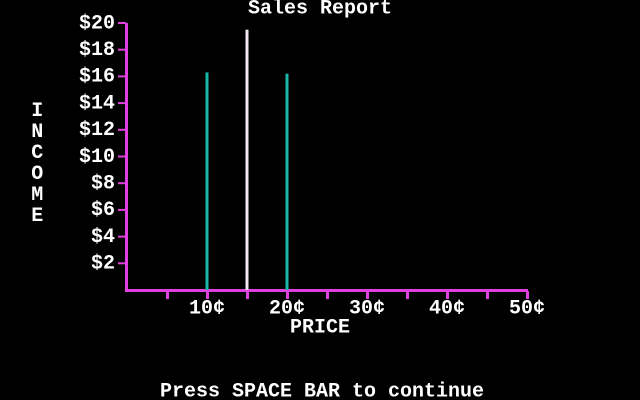 The image size is (640, 400). Describe the element at coordinates (367, 308) in the screenshot. I see `x-tick-label: 30¢` at that location.